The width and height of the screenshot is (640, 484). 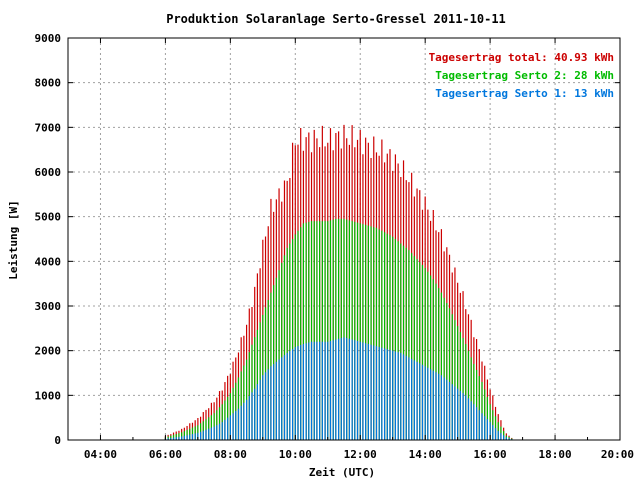 What do you see at coordinates (13, 239) in the screenshot?
I see `y-axis-label: Leistung [W]` at bounding box center [13, 239].